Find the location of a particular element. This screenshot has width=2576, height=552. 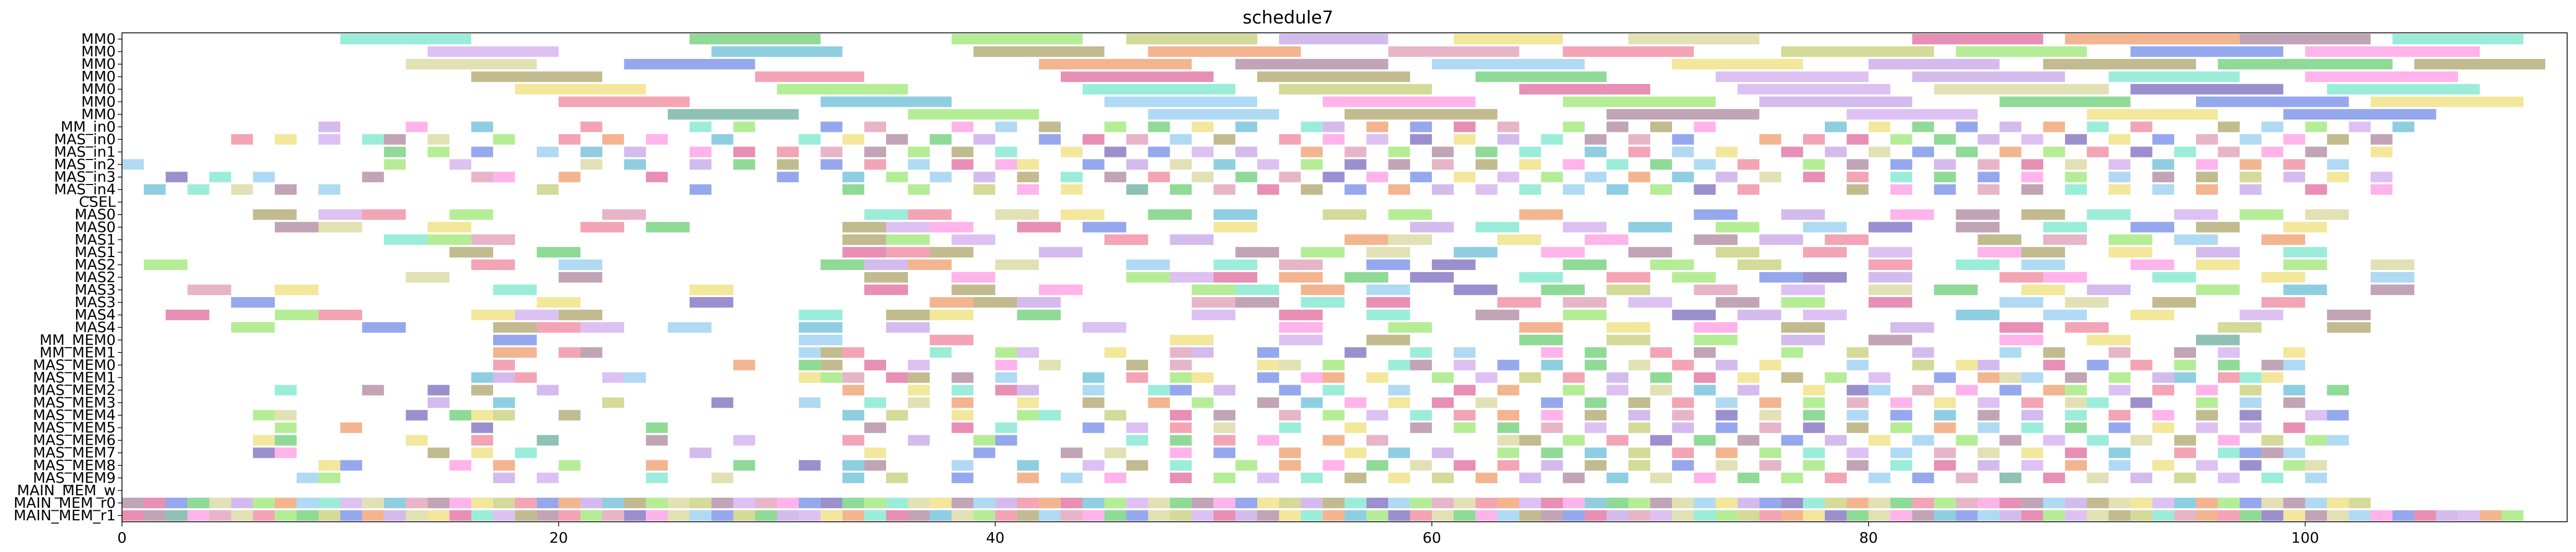

row-label: MAS_MEM6 is located at coordinates (74, 440).